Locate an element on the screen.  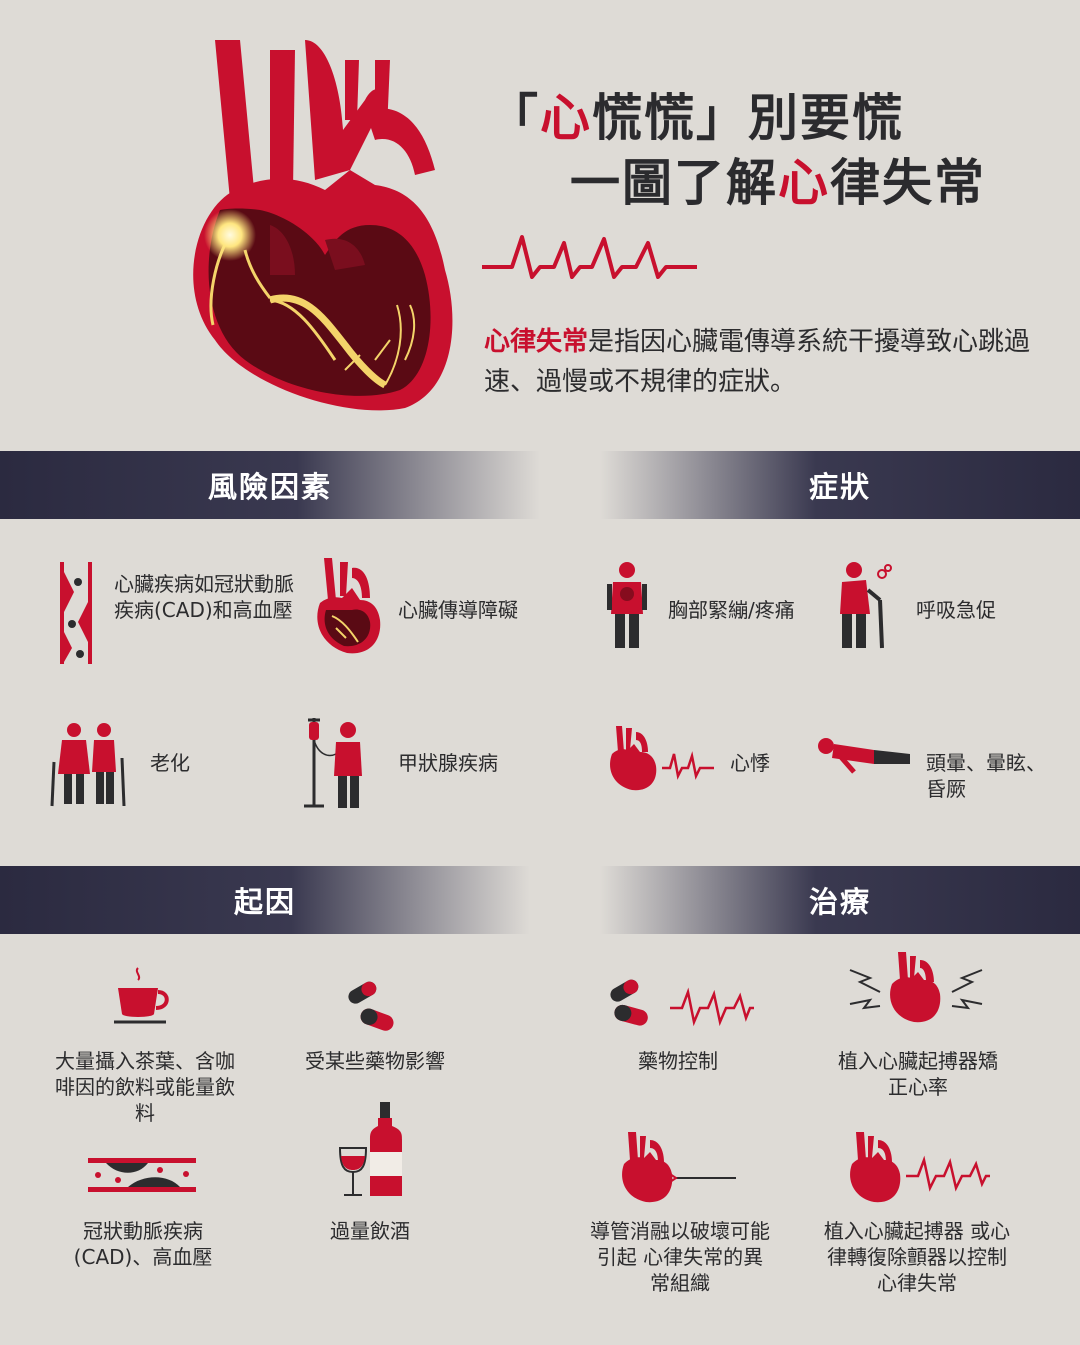
title-line-1: 「心慌慌」別要慌 is located at coordinates (696, 118).